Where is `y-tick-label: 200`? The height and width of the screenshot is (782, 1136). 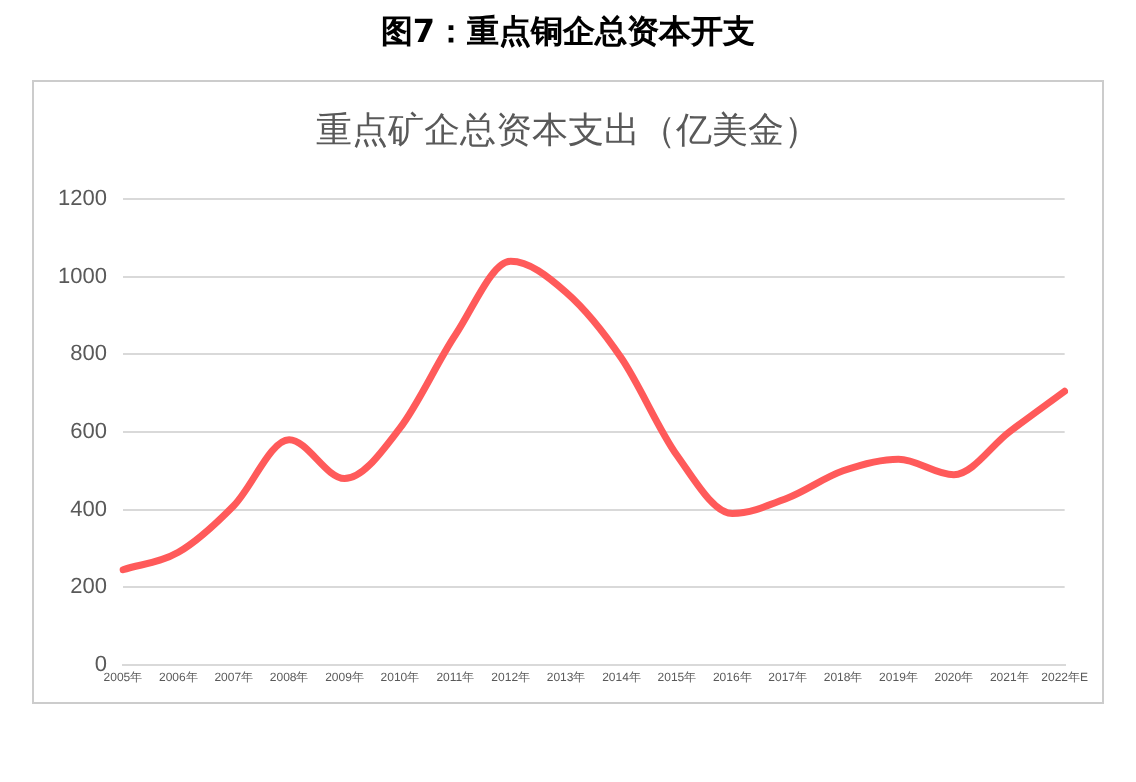
y-tick-label: 200 is located at coordinates (88, 587).